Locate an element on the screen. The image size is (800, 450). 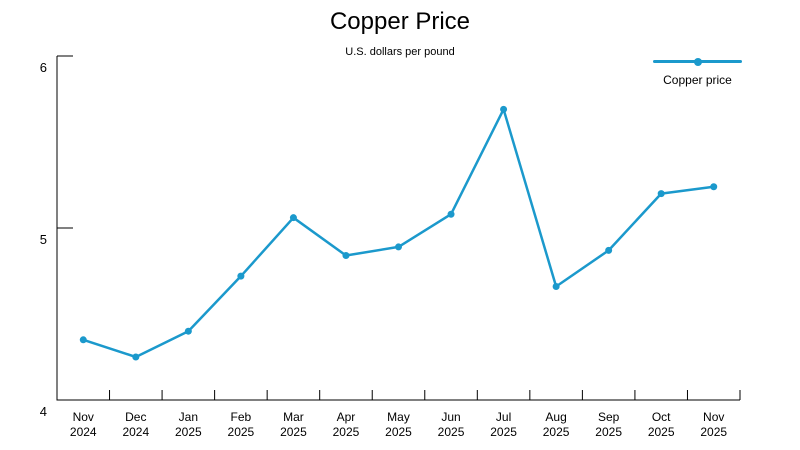
x-axis-month-label: Jul is located at coordinates (503, 417).